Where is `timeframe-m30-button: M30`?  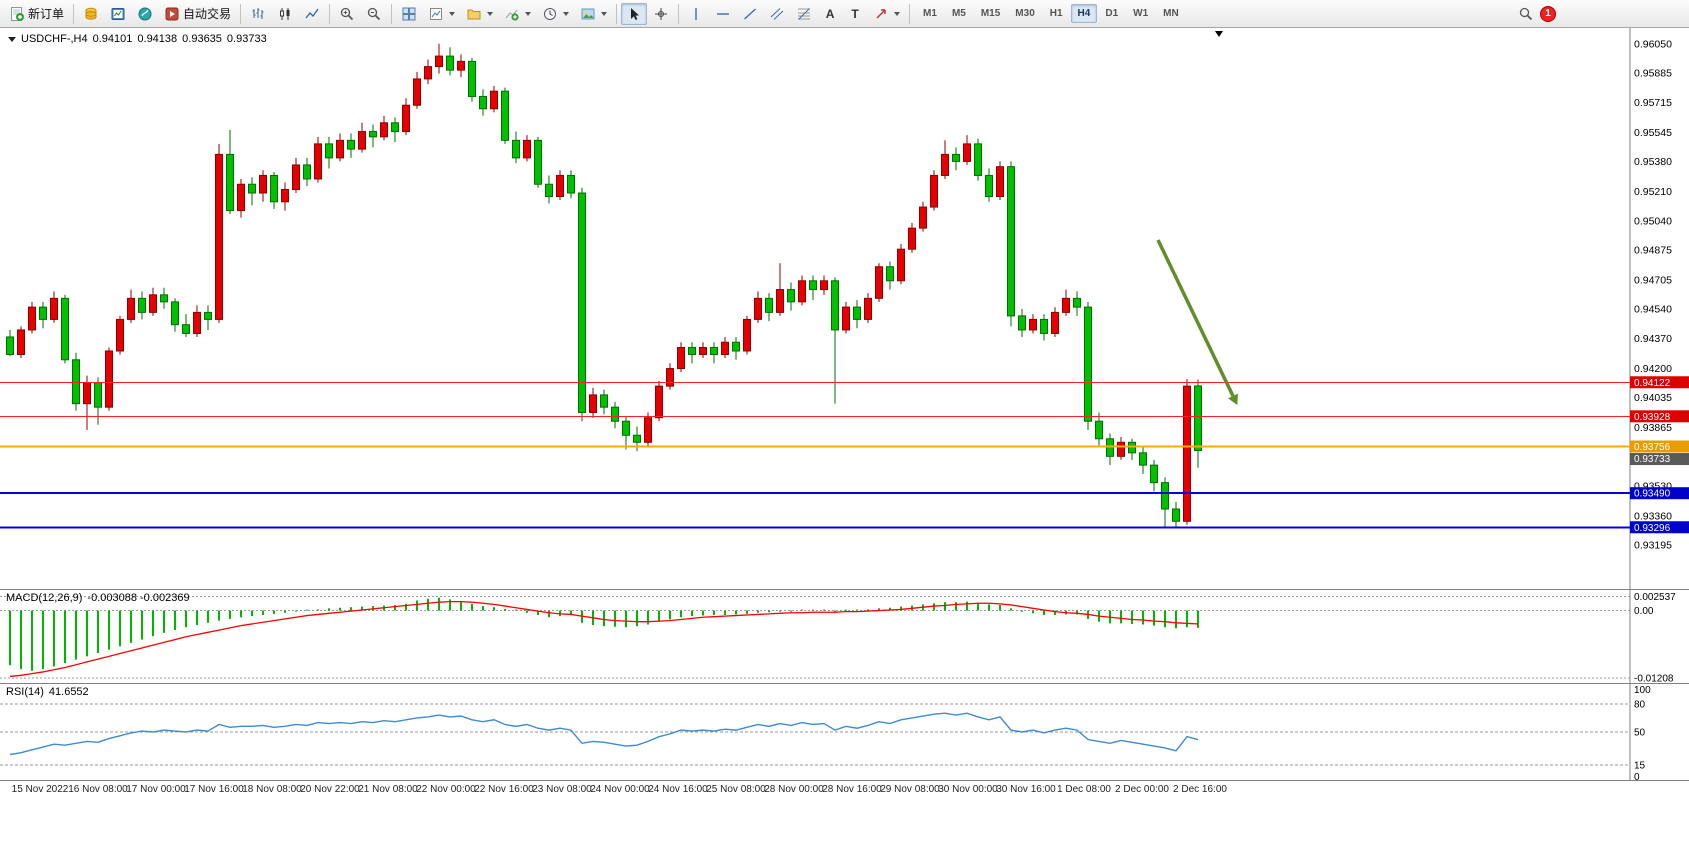
timeframe-m30-button: M30 is located at coordinates (1025, 13).